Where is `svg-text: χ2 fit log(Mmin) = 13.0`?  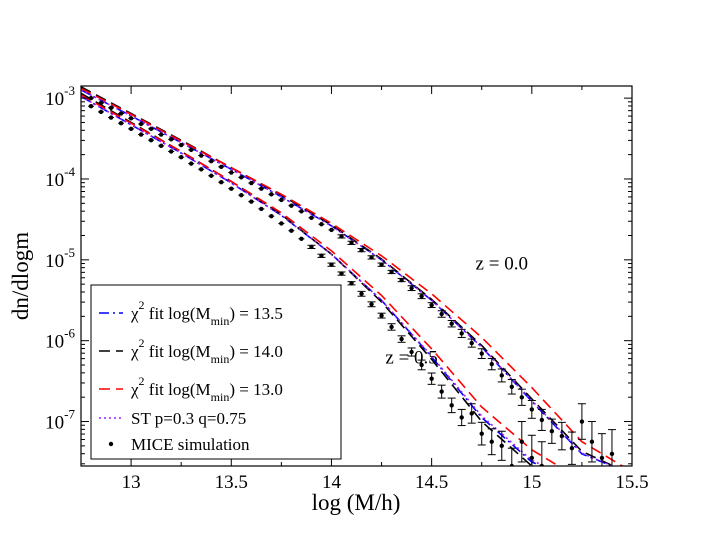 svg-text: χ2 fit log(Mmin) = 13.0 is located at coordinates (206, 389).